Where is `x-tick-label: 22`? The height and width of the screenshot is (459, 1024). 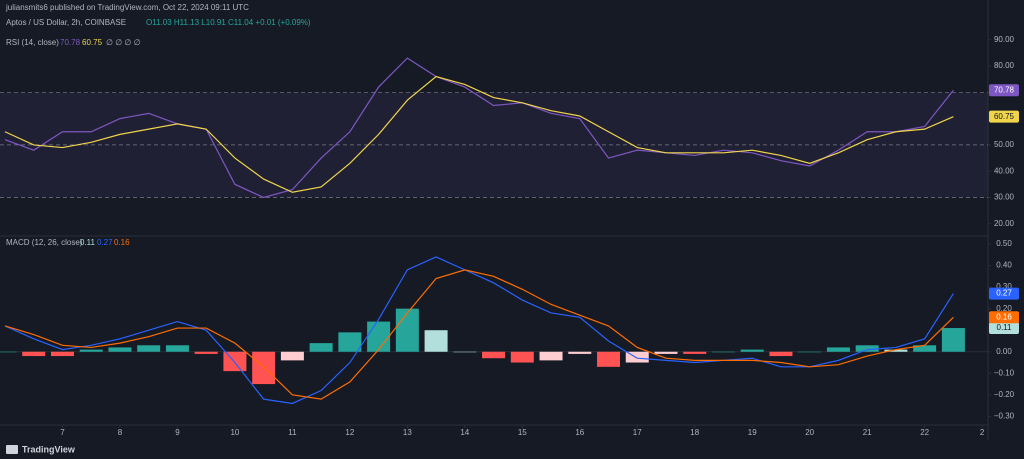
x-tick-label: 22 is located at coordinates (924, 432).